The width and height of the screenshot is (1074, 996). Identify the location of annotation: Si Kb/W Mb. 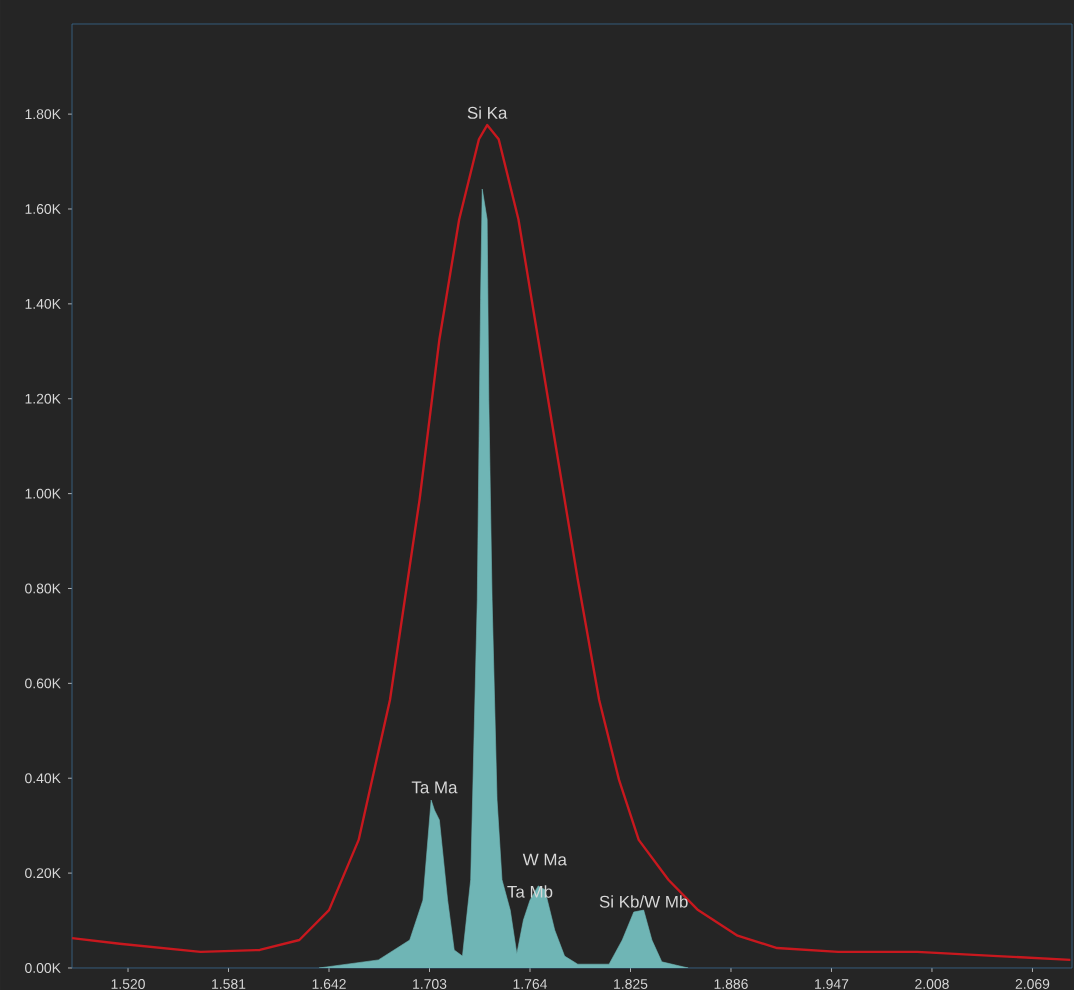
(643, 901).